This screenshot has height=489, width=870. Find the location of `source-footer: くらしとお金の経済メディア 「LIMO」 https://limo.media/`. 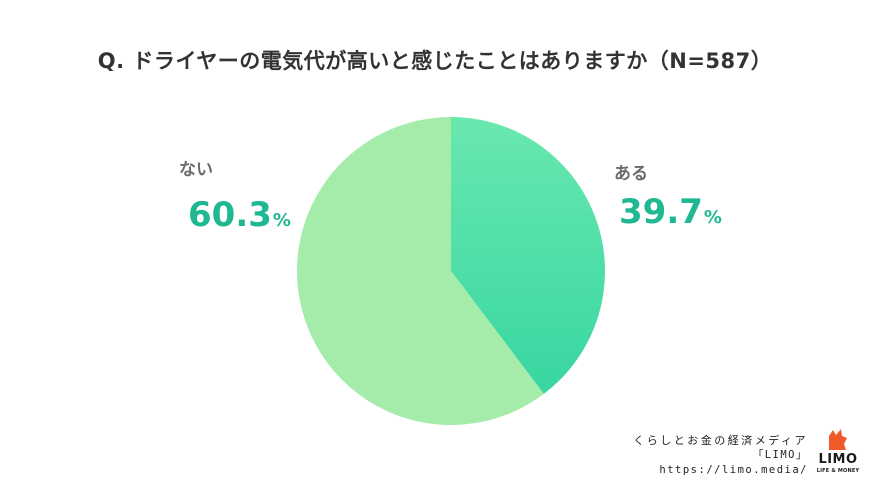

source-footer: くらしとお金の経済メディア 「LIMO」 https://limo.media/ is located at coordinates (720, 455).